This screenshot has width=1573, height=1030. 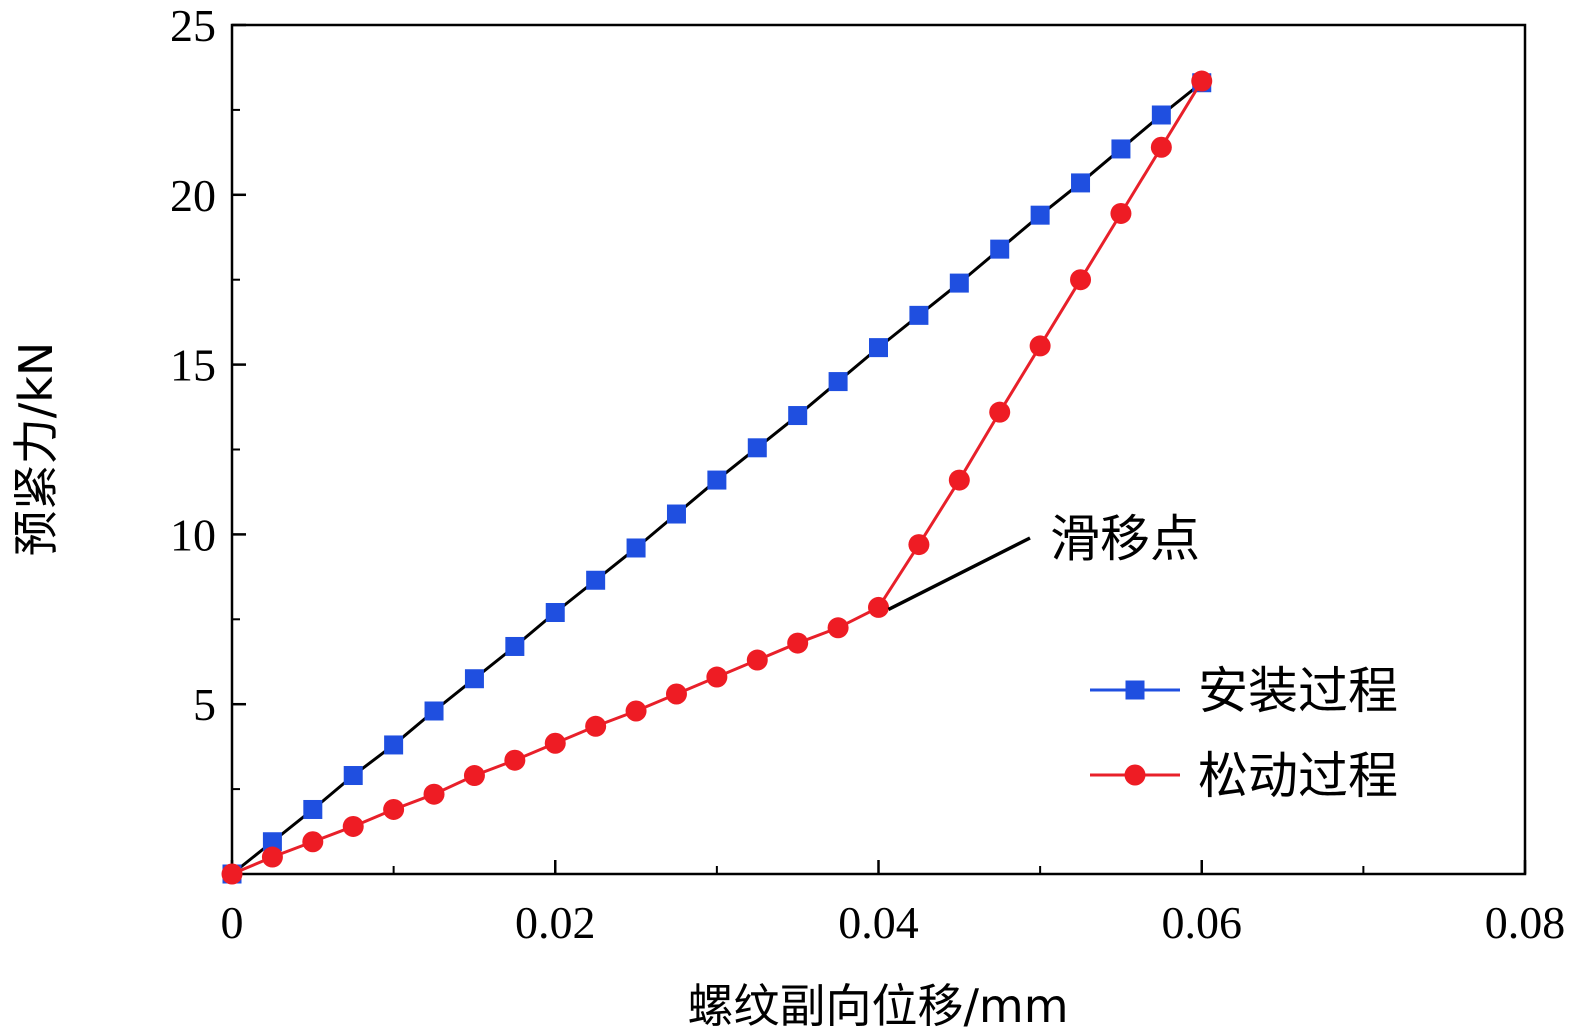 I want to click on y-axis-title: 预紧力/kN, so click(x=36, y=449).